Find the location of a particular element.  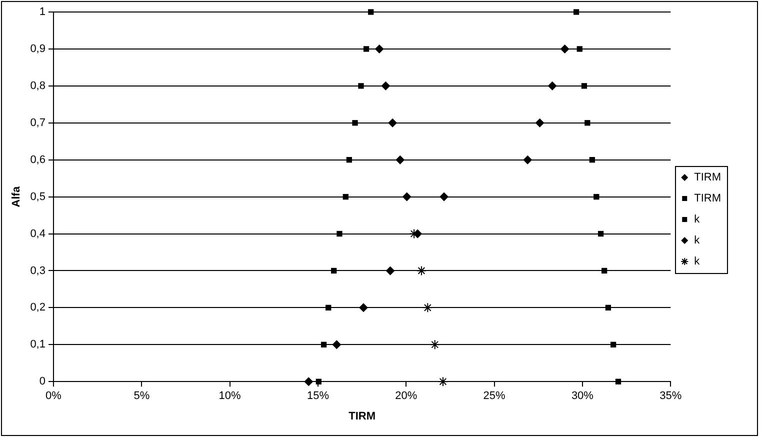

x-tick-label: 15% is located at coordinates (318, 396).